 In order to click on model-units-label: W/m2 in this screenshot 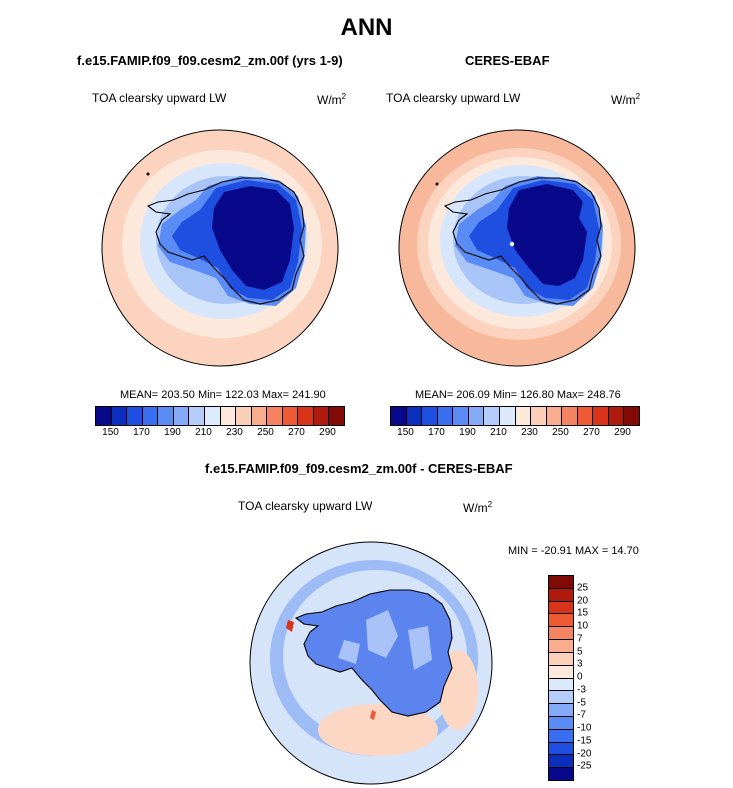, I will do `click(332, 99)`.